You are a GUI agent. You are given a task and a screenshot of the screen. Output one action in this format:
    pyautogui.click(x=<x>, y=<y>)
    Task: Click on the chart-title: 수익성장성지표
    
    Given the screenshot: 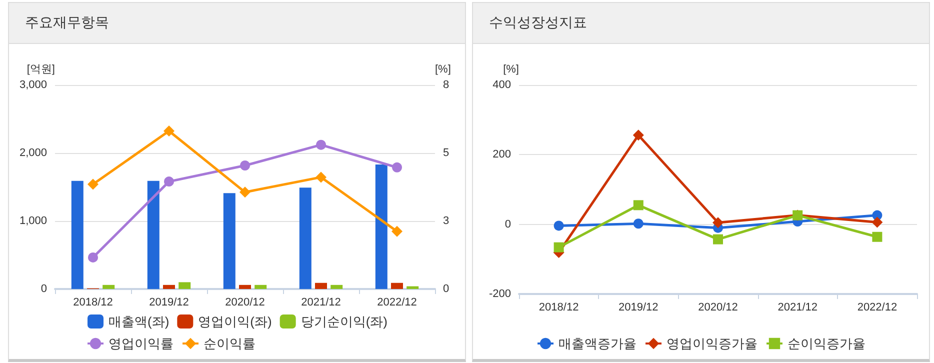 What is the action you would take?
    pyautogui.click(x=701, y=23)
    